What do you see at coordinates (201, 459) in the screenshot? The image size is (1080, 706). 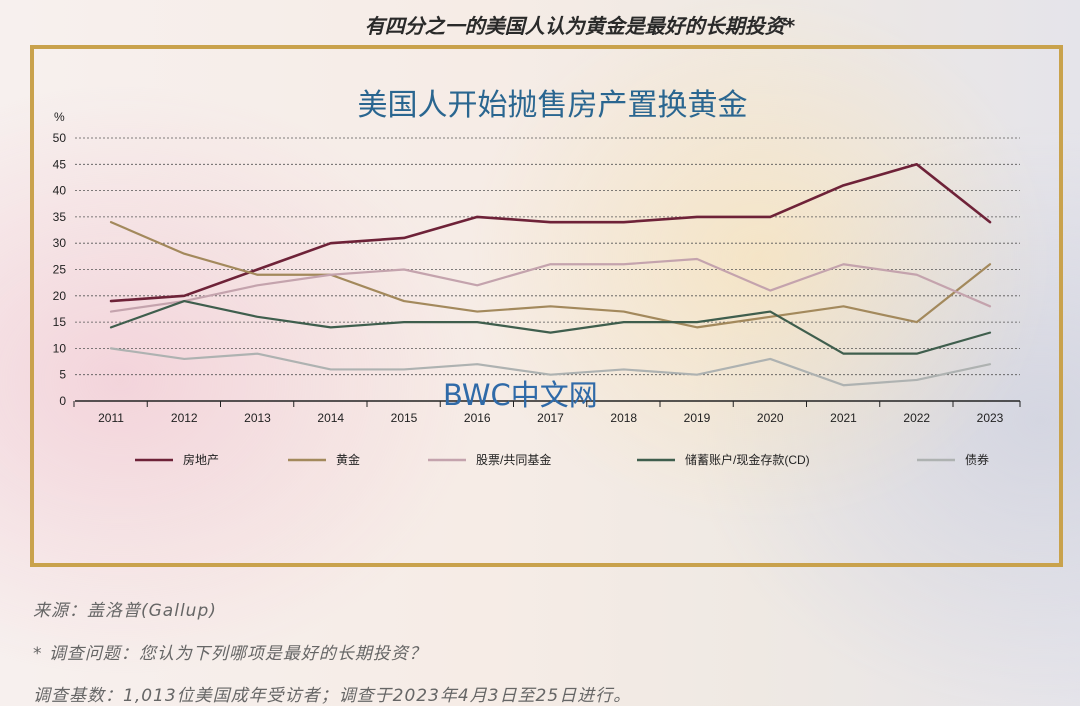 I see `legend-label-0: 房地产` at bounding box center [201, 459].